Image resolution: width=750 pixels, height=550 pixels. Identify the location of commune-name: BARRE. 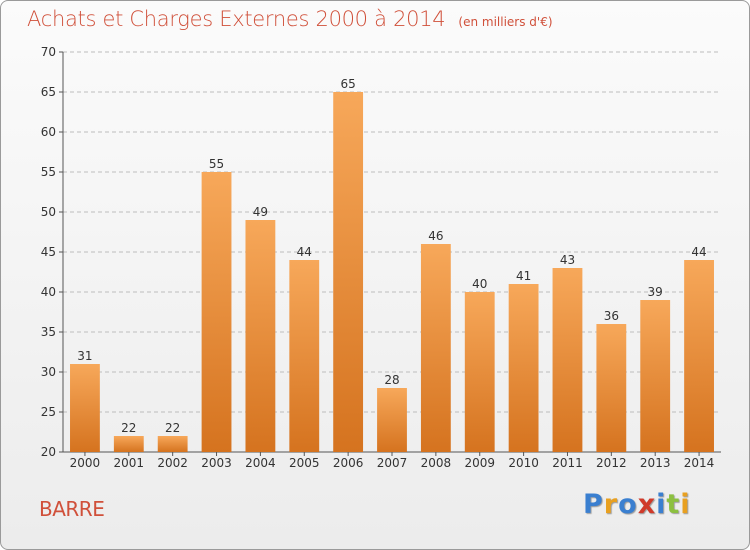
(72, 509).